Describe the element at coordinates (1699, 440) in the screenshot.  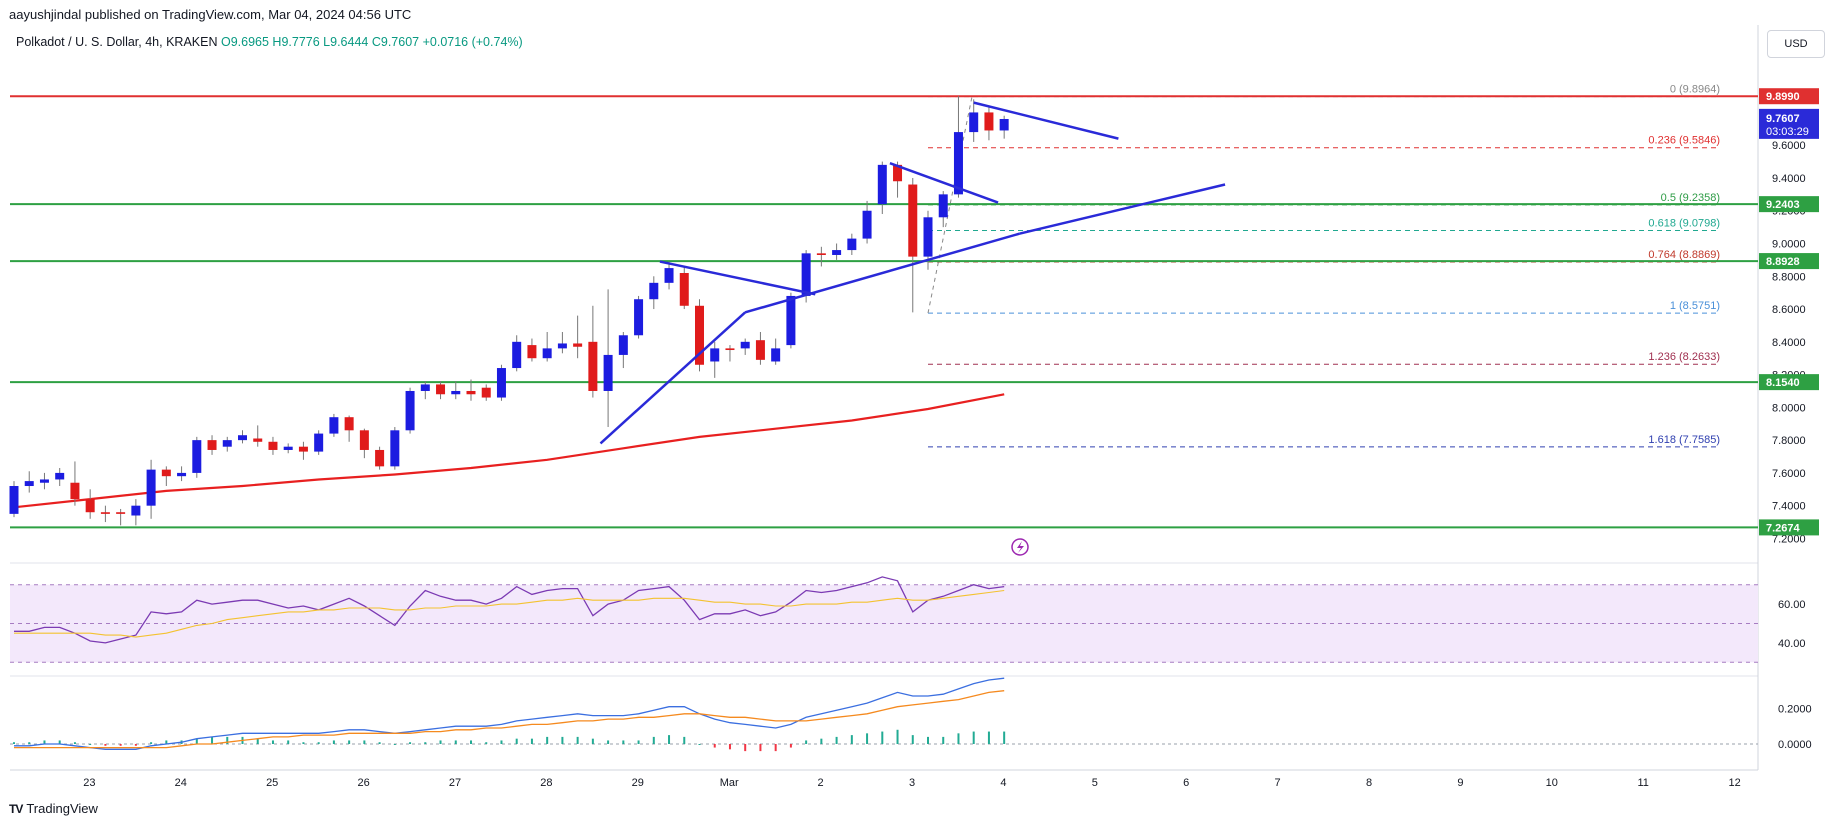
I see `fib-value: (7.7585)` at that location.